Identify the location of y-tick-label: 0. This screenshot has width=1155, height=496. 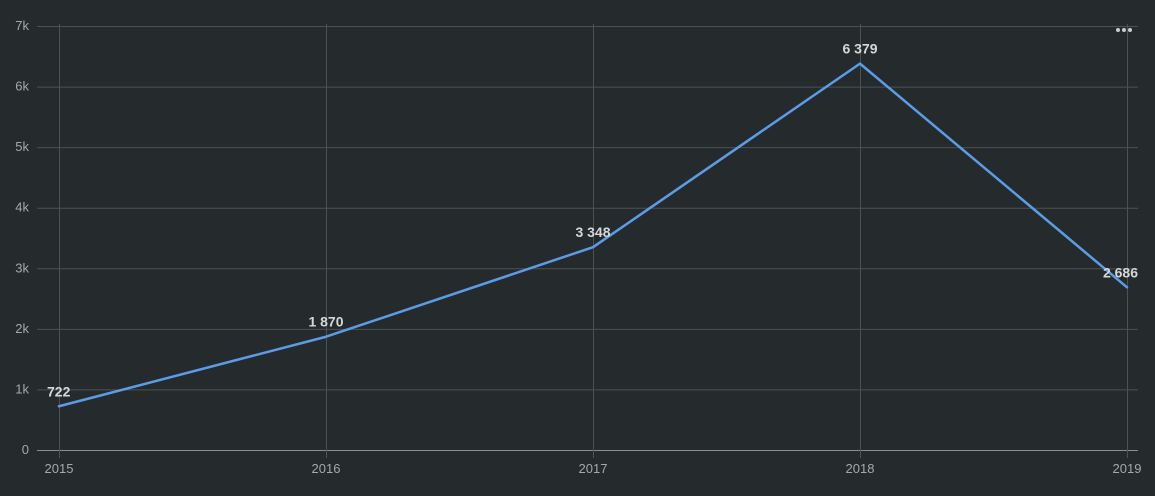
(25, 449).